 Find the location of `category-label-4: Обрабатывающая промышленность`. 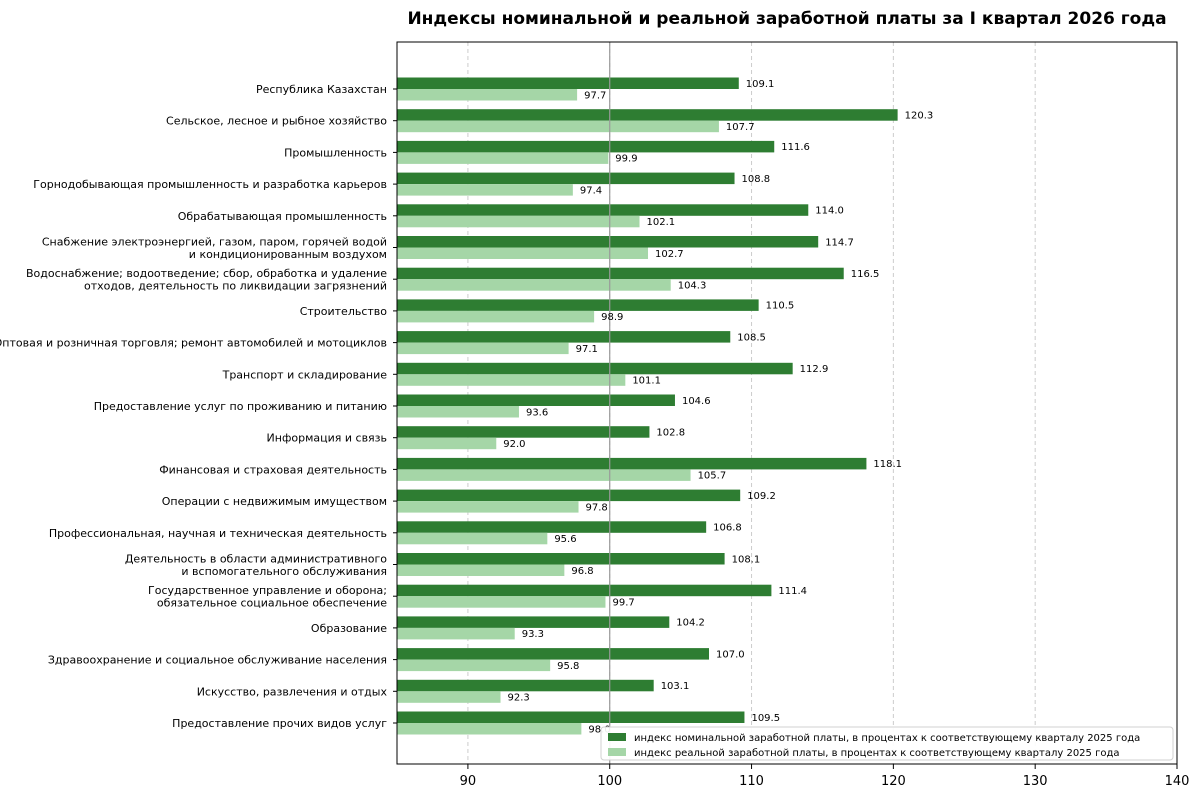

category-label-4: Обрабатывающая промышленность is located at coordinates (282, 216).